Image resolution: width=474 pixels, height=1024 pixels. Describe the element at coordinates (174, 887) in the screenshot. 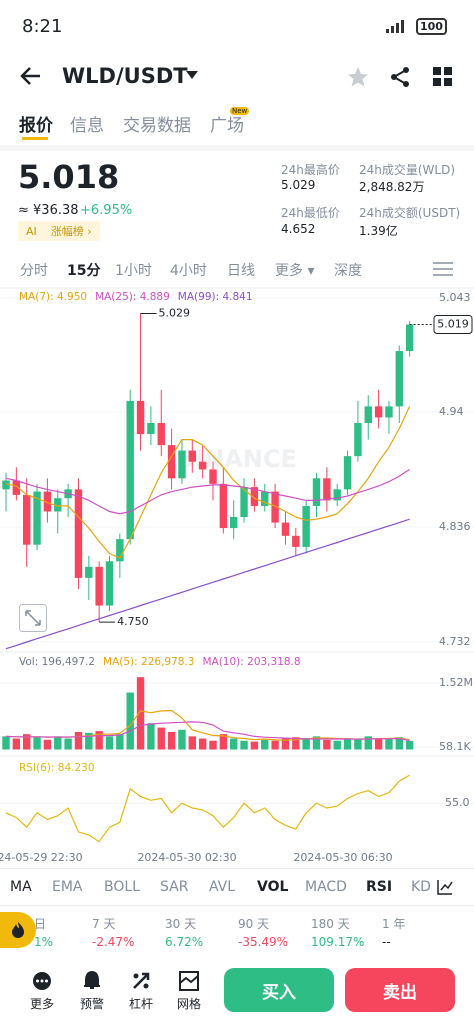

I see `indicator-tab: SAR` at that location.